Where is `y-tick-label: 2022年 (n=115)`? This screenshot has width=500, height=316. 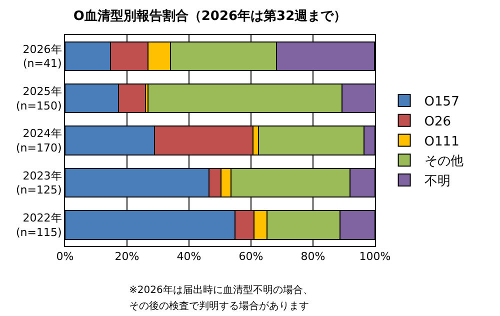
y-tick-label: 2022年 (n=115) is located at coordinates (39, 225).